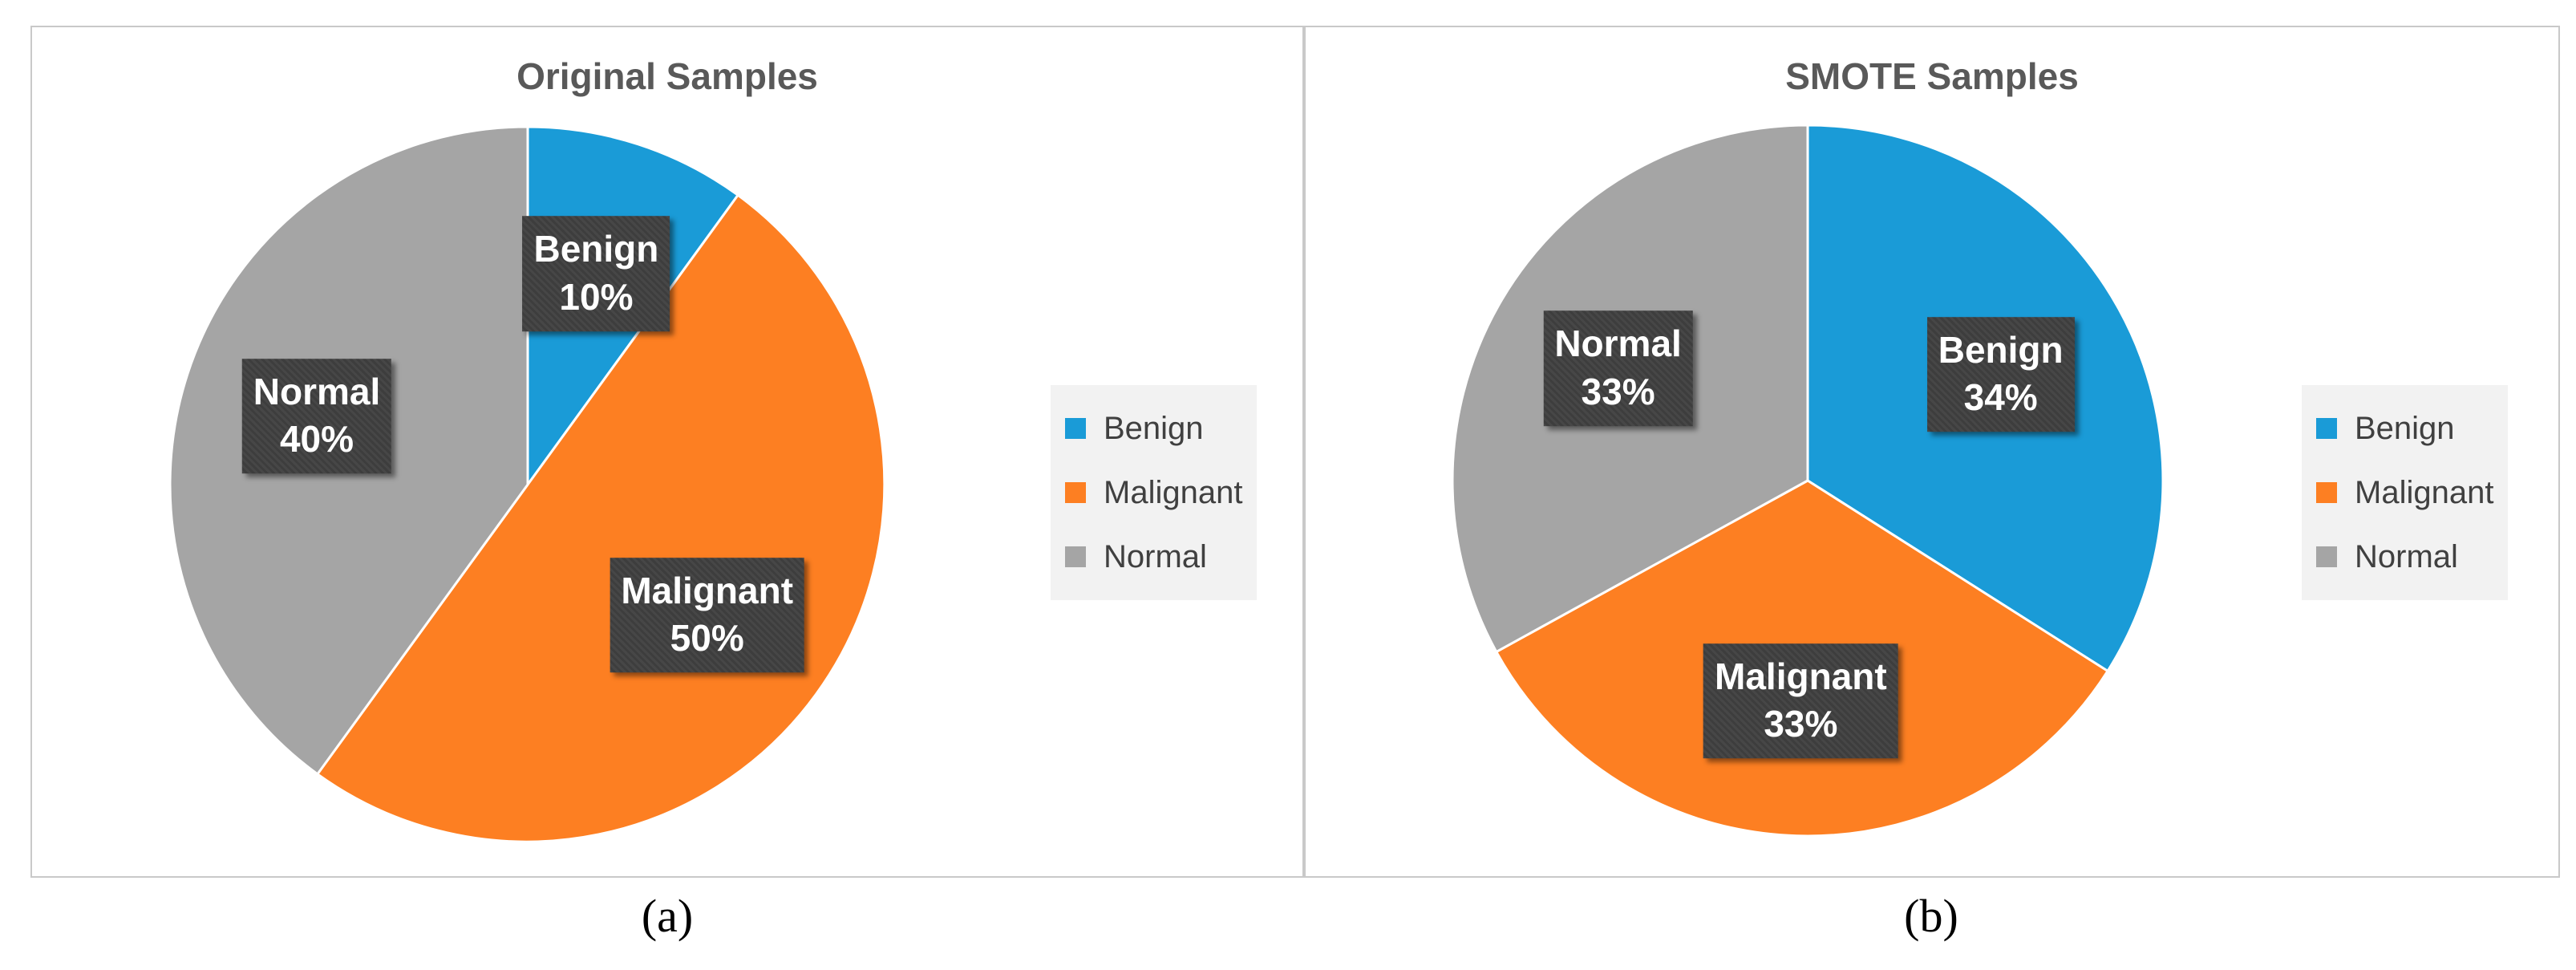 The height and width of the screenshot is (970, 2576). Describe the element at coordinates (2001, 397) in the screenshot. I see `data-label-value: 34%` at that location.